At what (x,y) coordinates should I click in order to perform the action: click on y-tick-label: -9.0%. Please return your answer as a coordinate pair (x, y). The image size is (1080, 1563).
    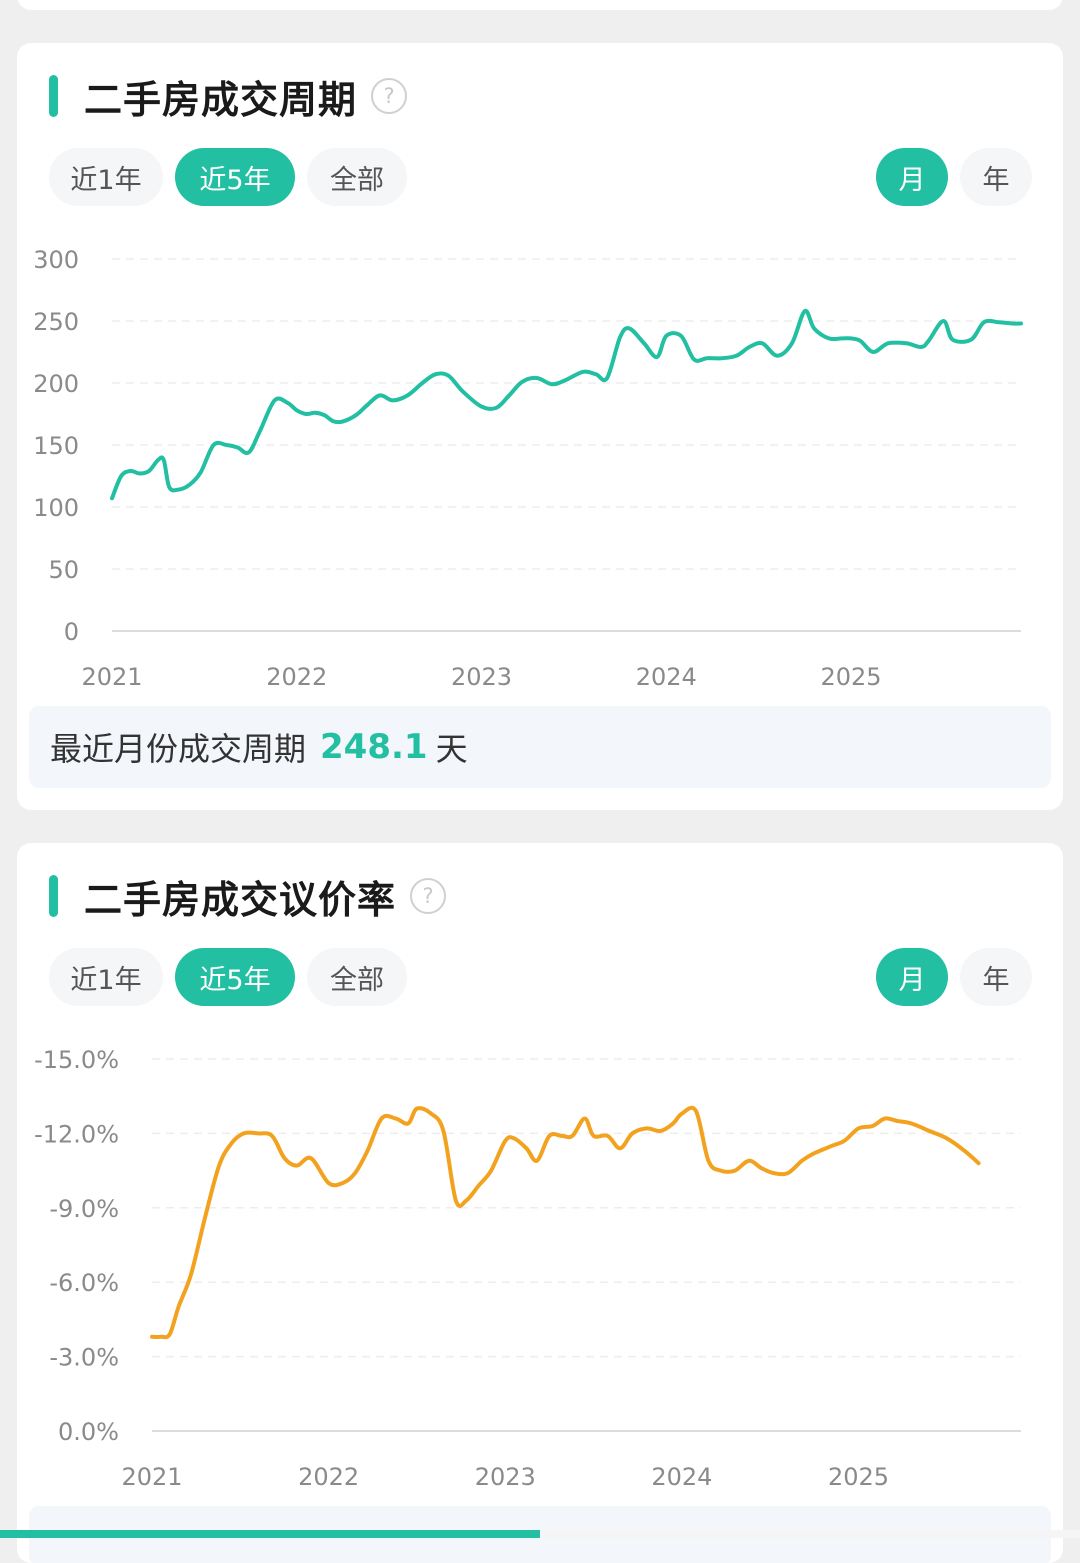
    Looking at the image, I should click on (84, 1209).